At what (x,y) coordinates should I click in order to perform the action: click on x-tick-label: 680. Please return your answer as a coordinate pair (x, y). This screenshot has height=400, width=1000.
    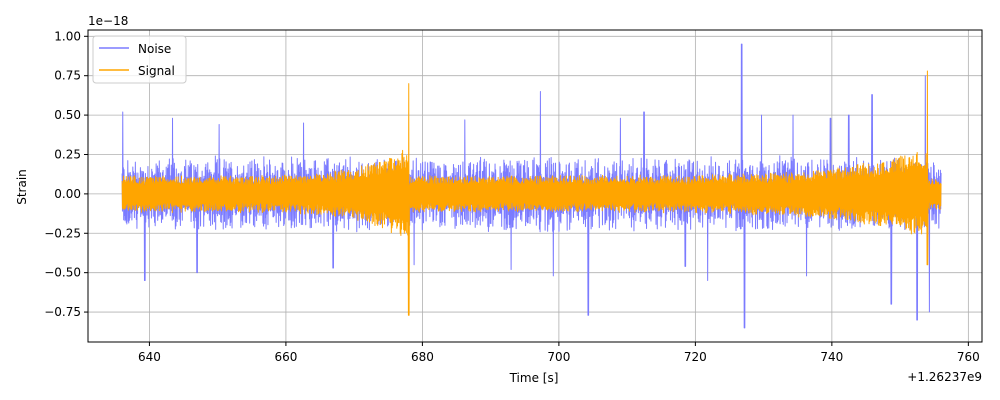
    Looking at the image, I should click on (422, 357).